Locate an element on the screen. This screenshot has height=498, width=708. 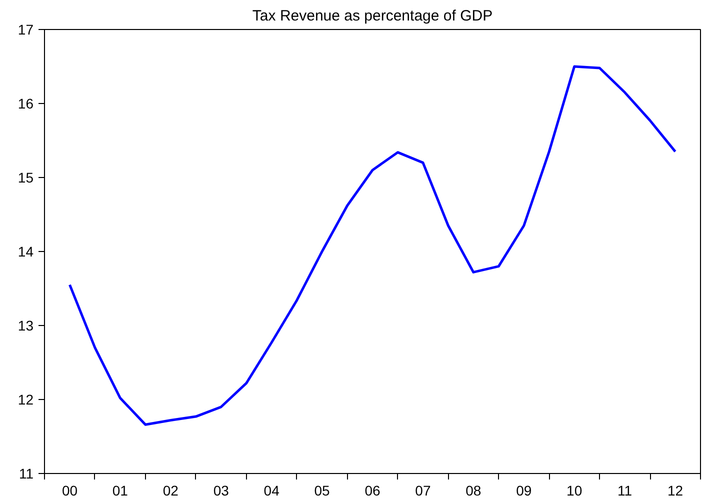
x-tick-label: 07 is located at coordinates (423, 490).